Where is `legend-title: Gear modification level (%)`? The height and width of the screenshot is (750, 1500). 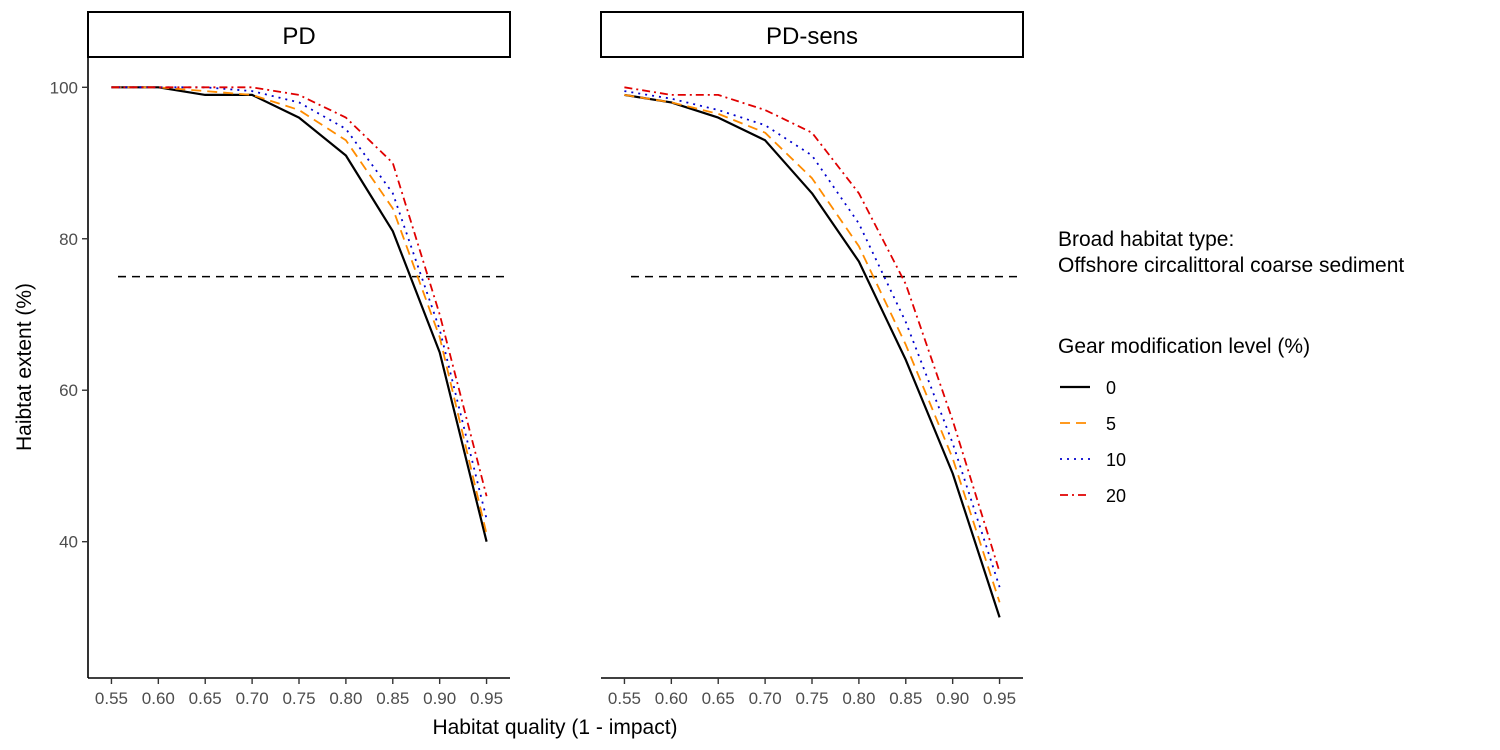 legend-title: Gear modification level (%) is located at coordinates (1184, 346).